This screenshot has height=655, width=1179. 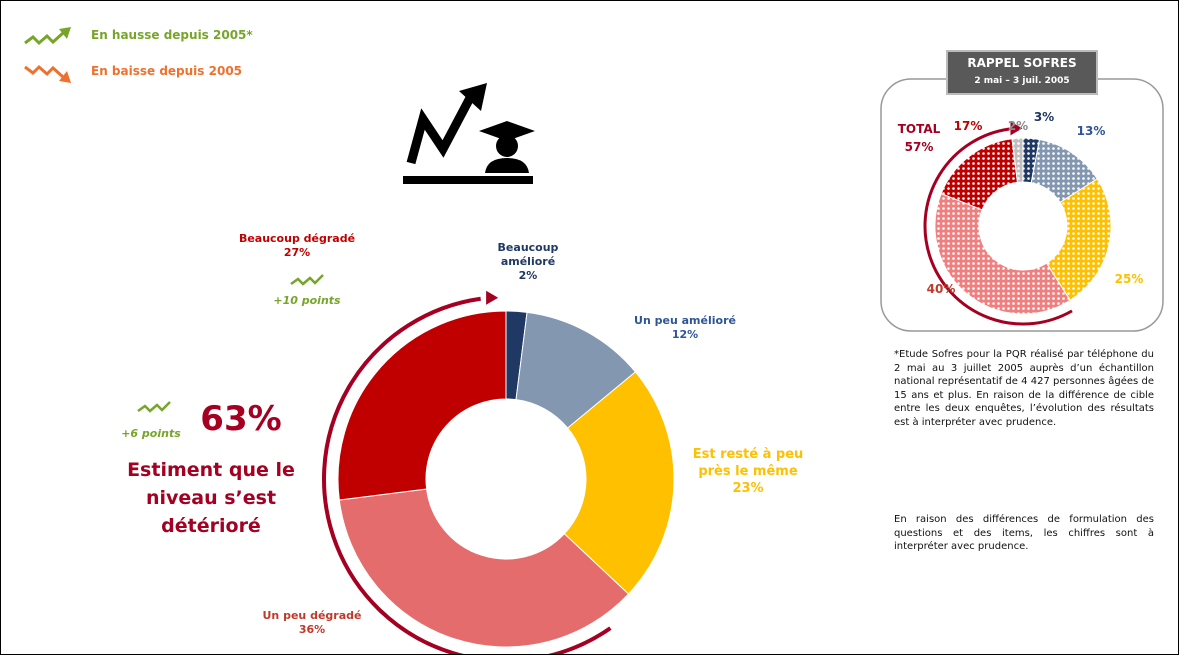 What do you see at coordinates (685, 320) in the screenshot?
I see `segment-label: Un peu amélioré` at bounding box center [685, 320].